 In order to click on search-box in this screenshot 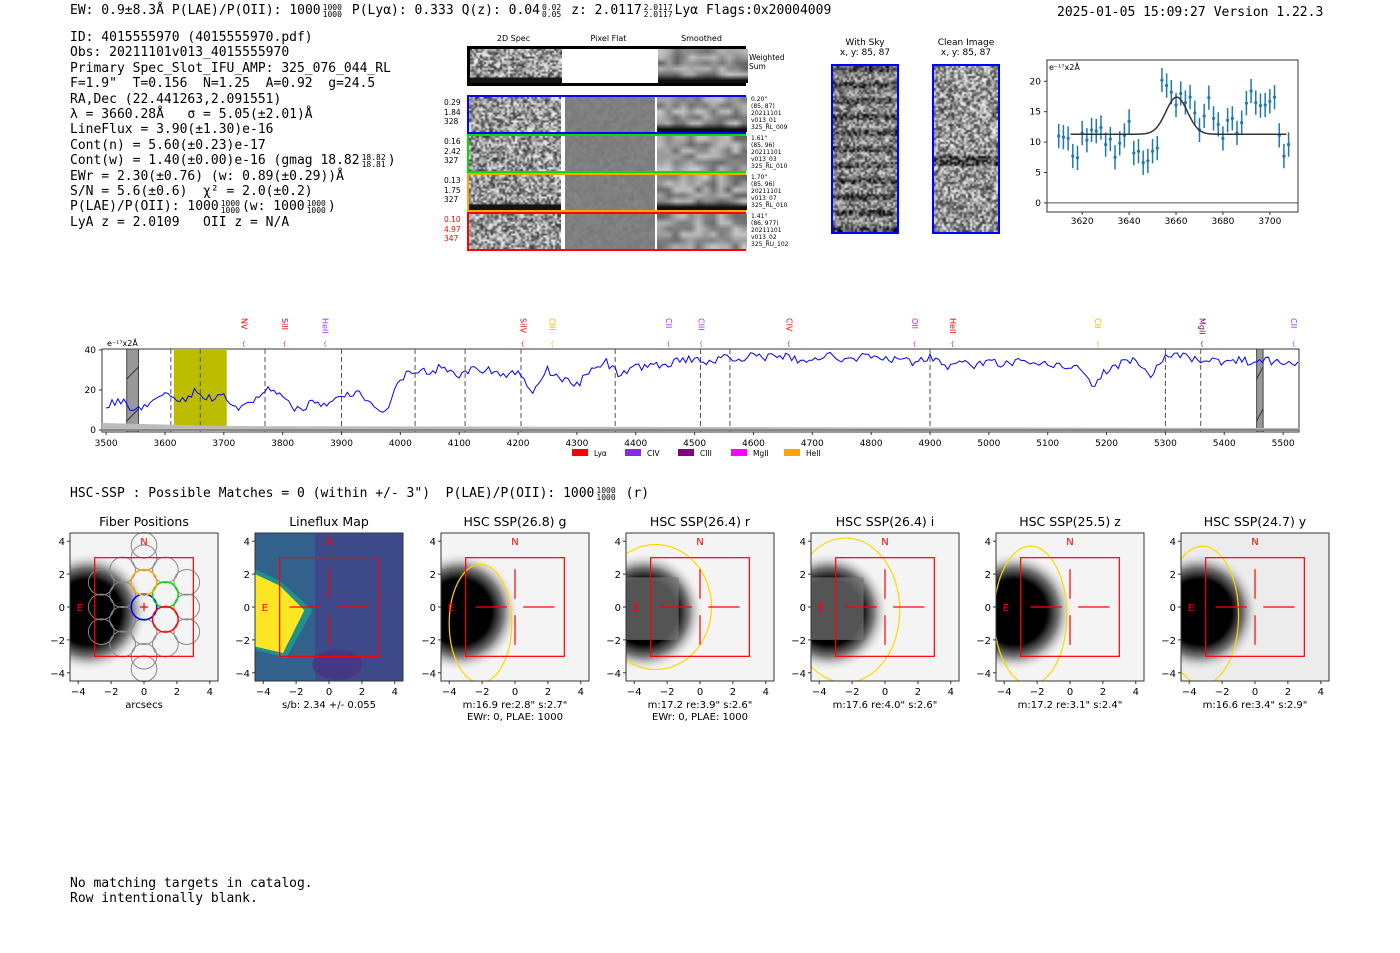, I will do `click(1255, 607)`.